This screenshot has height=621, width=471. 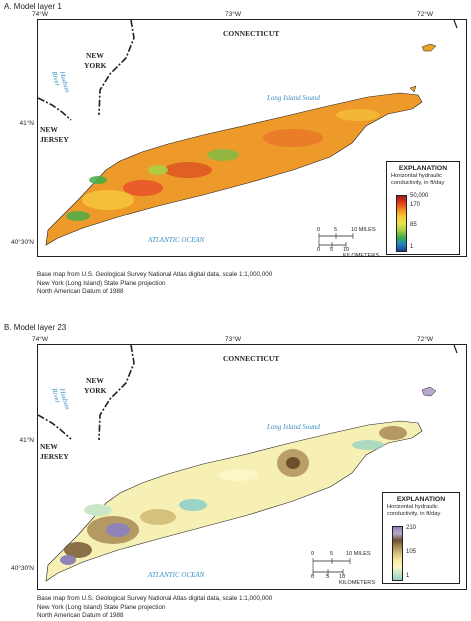 I want to click on ny-nj-boundary, so click(x=55, y=109).